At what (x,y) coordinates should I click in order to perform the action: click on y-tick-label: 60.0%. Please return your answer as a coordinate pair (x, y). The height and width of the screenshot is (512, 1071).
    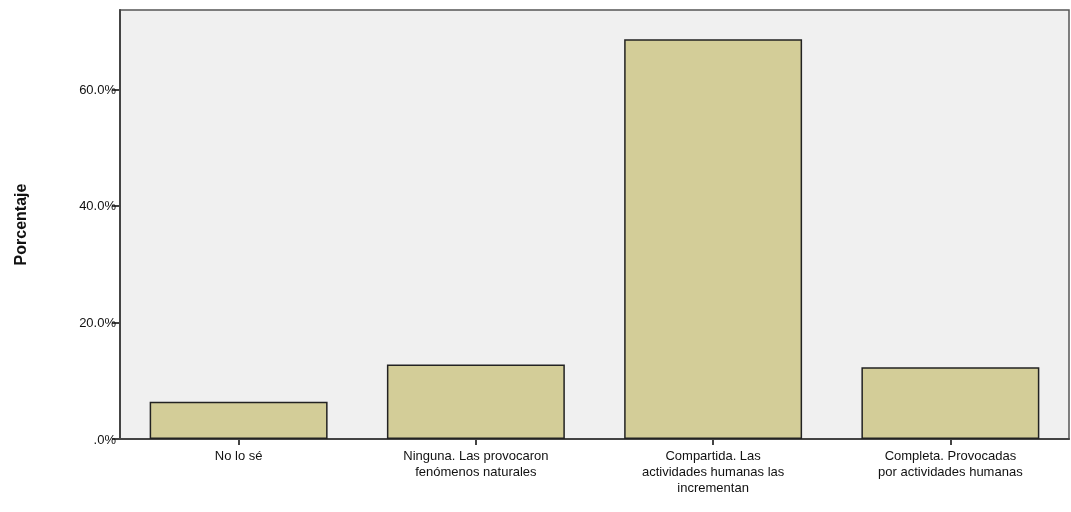
    Looking at the image, I should click on (98, 89).